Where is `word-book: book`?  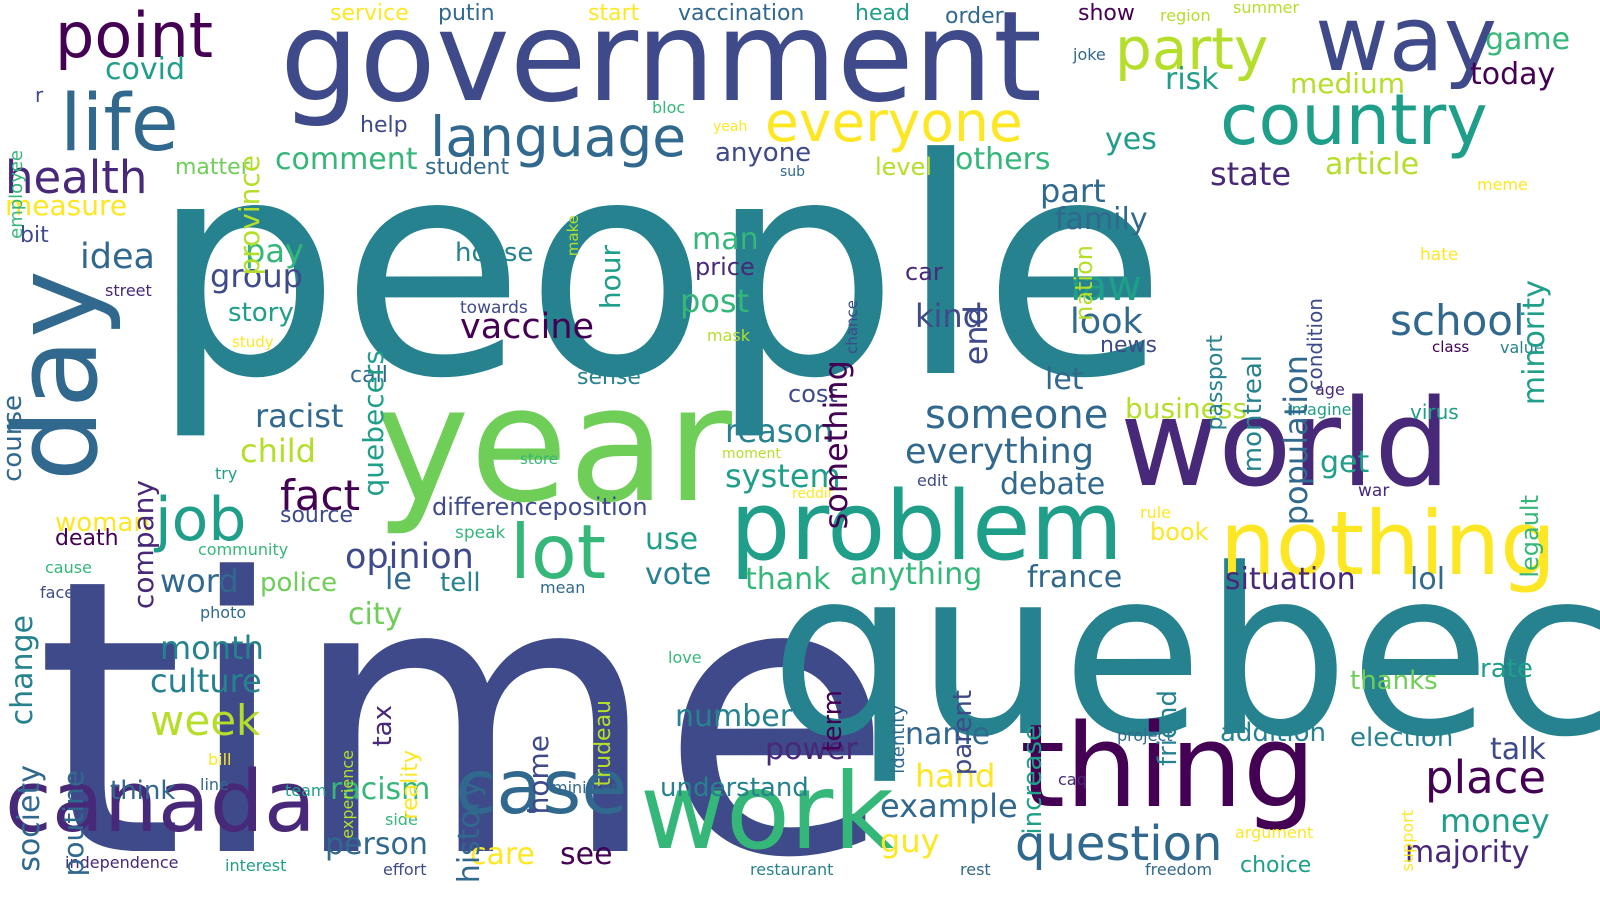
word-book: book is located at coordinates (1179, 532).